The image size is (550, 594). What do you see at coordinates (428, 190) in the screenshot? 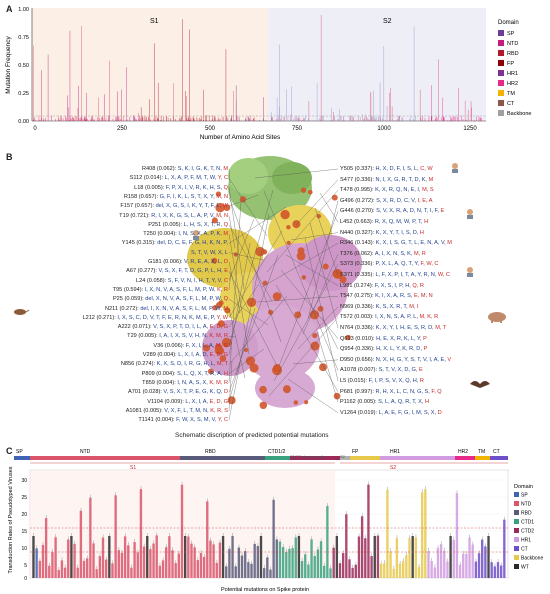
I see `mutation-residues-highlight: M, S` at bounding box center [428, 190].